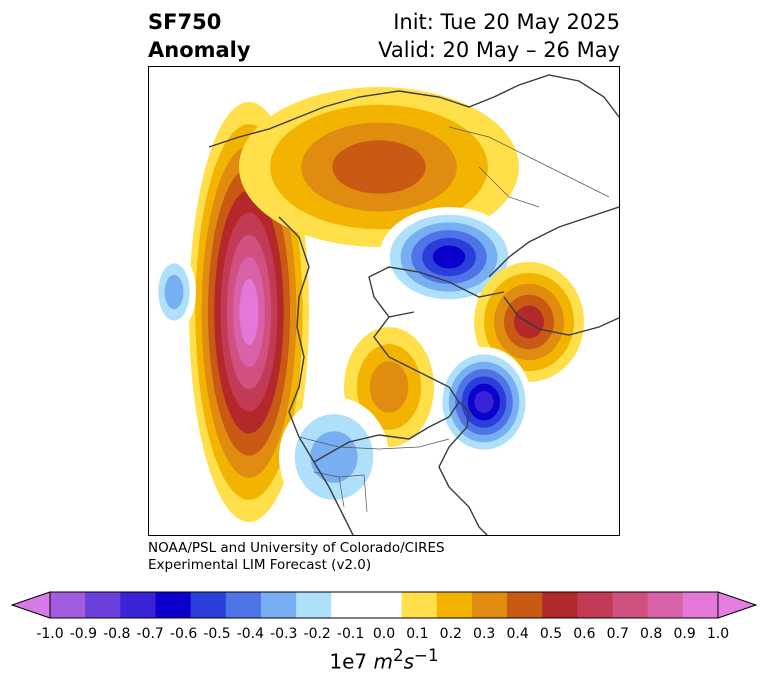  Describe the element at coordinates (417, 634) in the screenshot. I see `colorbar-tick-label: 0.1` at that location.